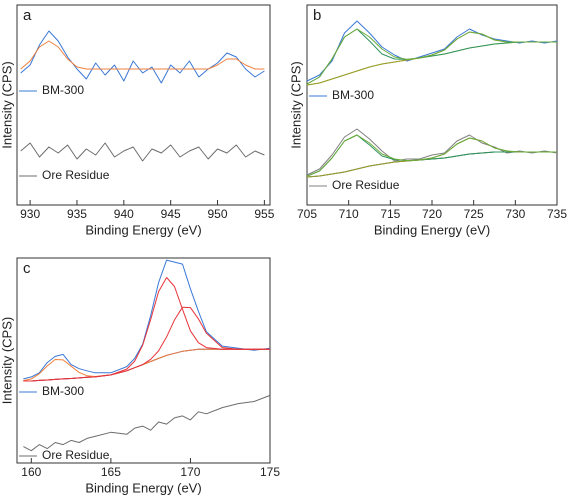 The height and width of the screenshot is (501, 567). Describe the element at coordinates (270, 472) in the screenshot. I see `x-tick-label: 175` at that location.